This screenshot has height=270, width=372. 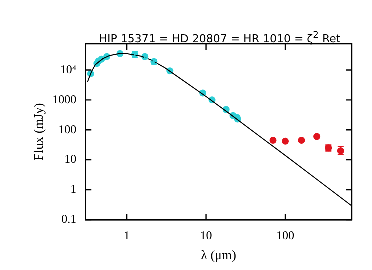 I want to click on y-tick-label: 10⁴, so click(x=68, y=69).